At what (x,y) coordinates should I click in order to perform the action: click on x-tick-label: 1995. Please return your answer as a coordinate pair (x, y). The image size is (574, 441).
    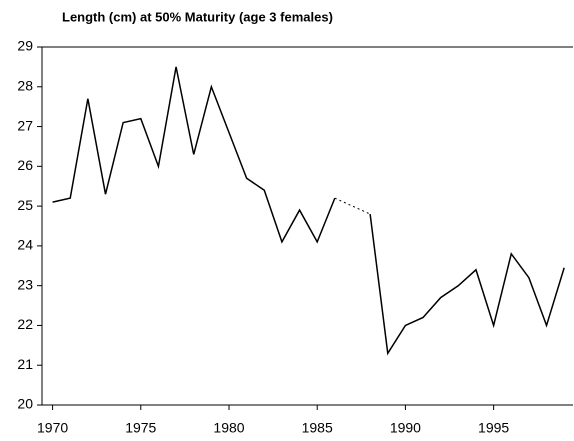
    Looking at the image, I should click on (493, 428).